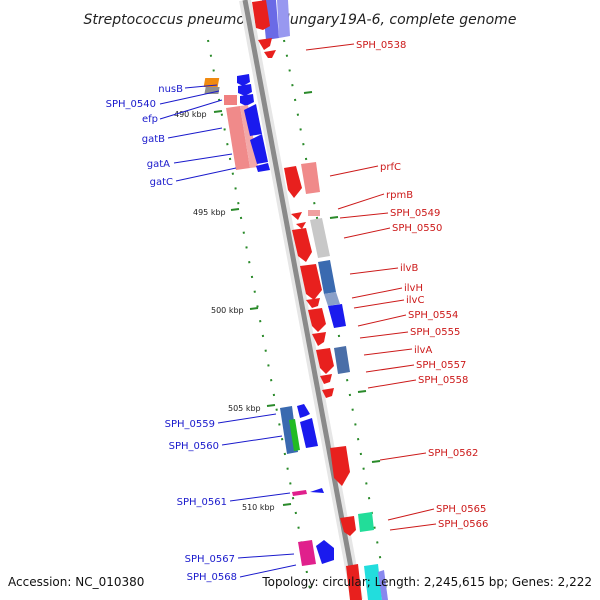 The width and height of the screenshot is (600, 600). What do you see at coordinates (161, 182) in the screenshot?
I see `label-gatC: gatC` at bounding box center [161, 182].